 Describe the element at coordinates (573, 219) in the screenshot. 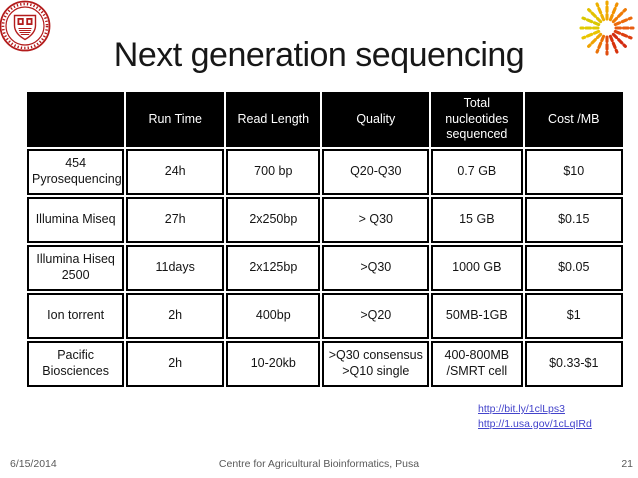

I see `cell-cost: $0.15` at that location.